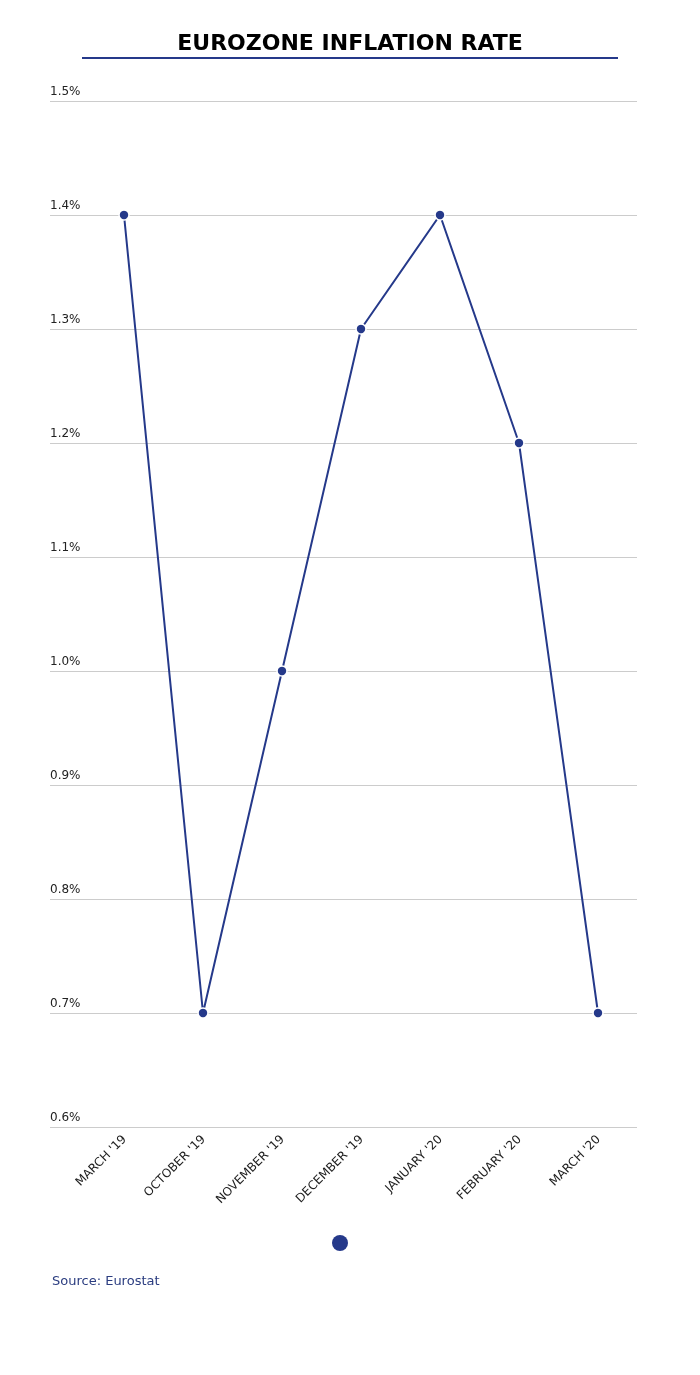 Image resolution: width=700 pixels, height=1375 pixels. I want to click on y-tick-label: 0.8%, so click(65, 889).